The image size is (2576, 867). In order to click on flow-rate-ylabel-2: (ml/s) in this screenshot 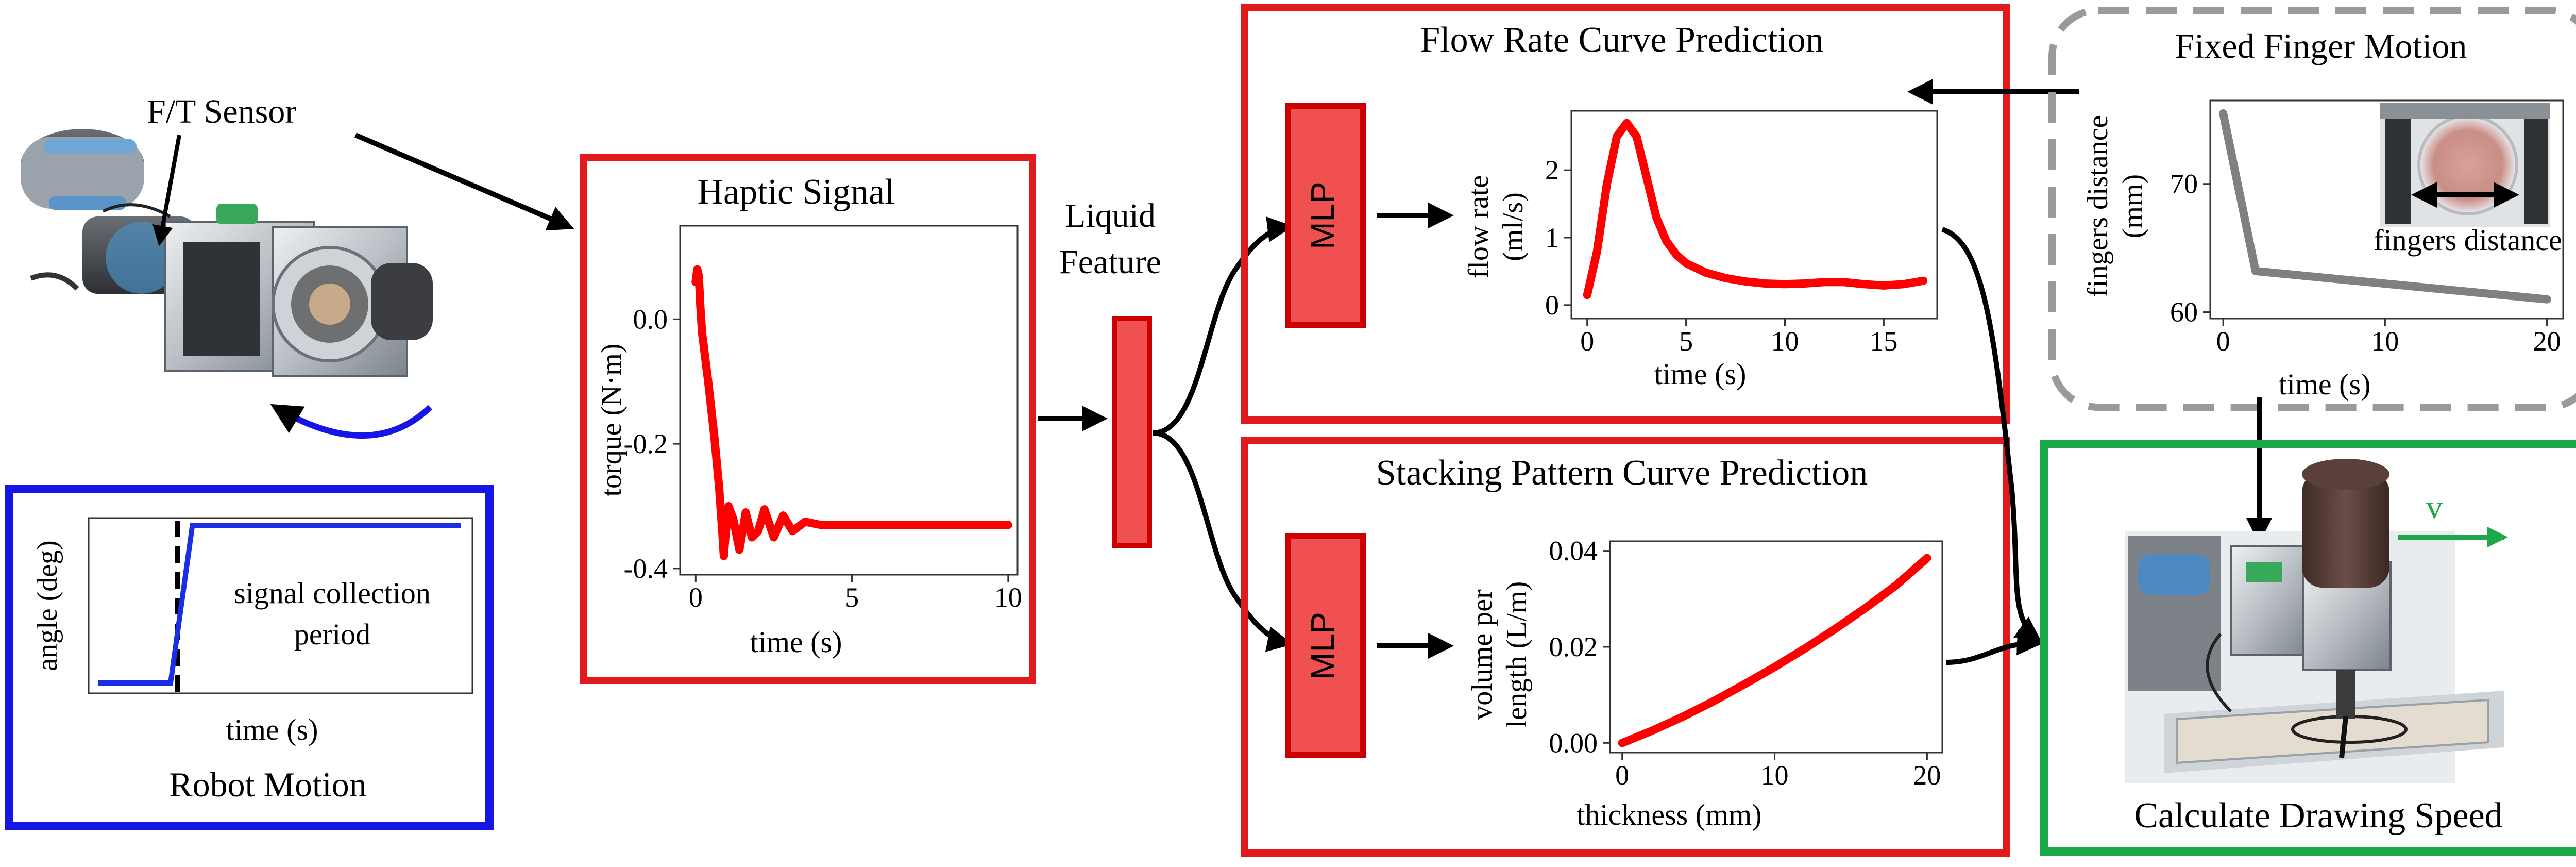, I will do `click(1513, 226)`.